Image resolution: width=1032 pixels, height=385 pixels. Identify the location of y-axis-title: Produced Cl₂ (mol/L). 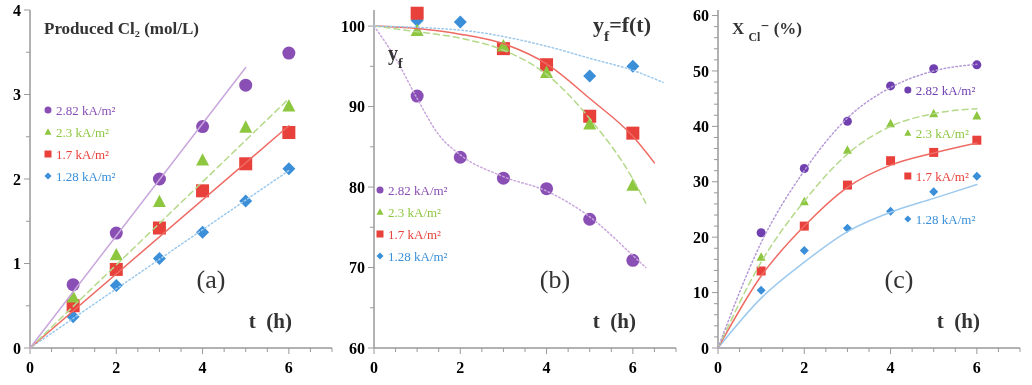
(121, 28).